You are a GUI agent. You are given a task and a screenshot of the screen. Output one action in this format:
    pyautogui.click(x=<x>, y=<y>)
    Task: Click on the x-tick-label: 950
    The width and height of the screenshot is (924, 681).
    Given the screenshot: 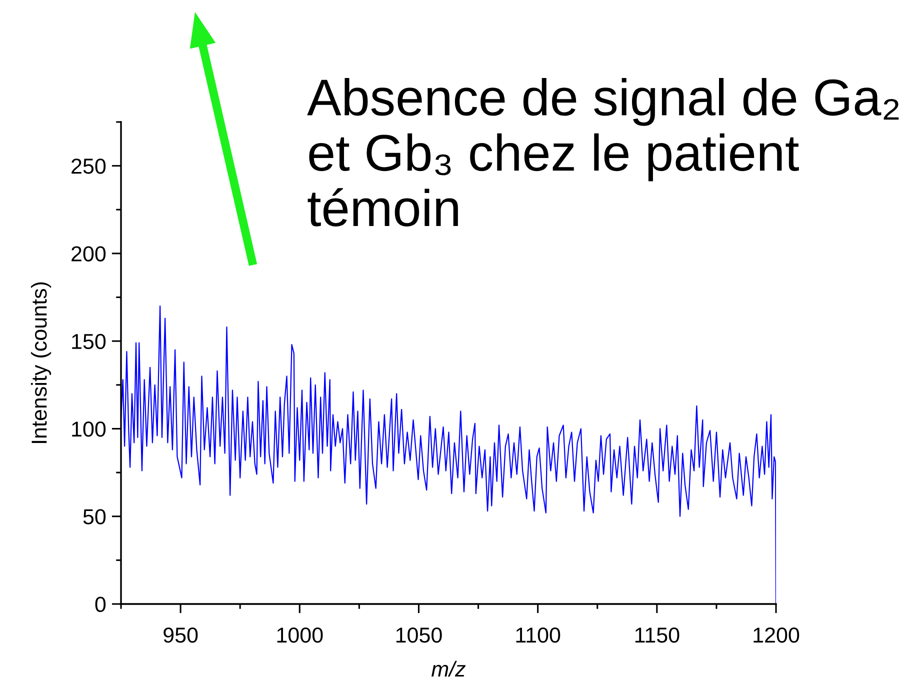 What is the action you would take?
    pyautogui.click(x=181, y=635)
    